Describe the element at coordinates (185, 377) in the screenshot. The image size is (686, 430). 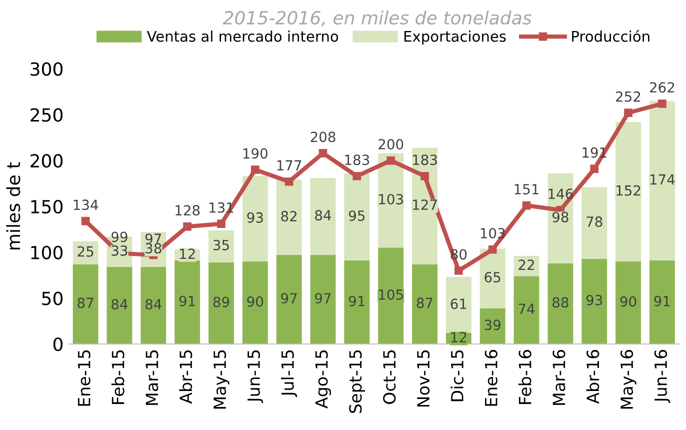
I see `x-tick-label: Abr-15` at that location.